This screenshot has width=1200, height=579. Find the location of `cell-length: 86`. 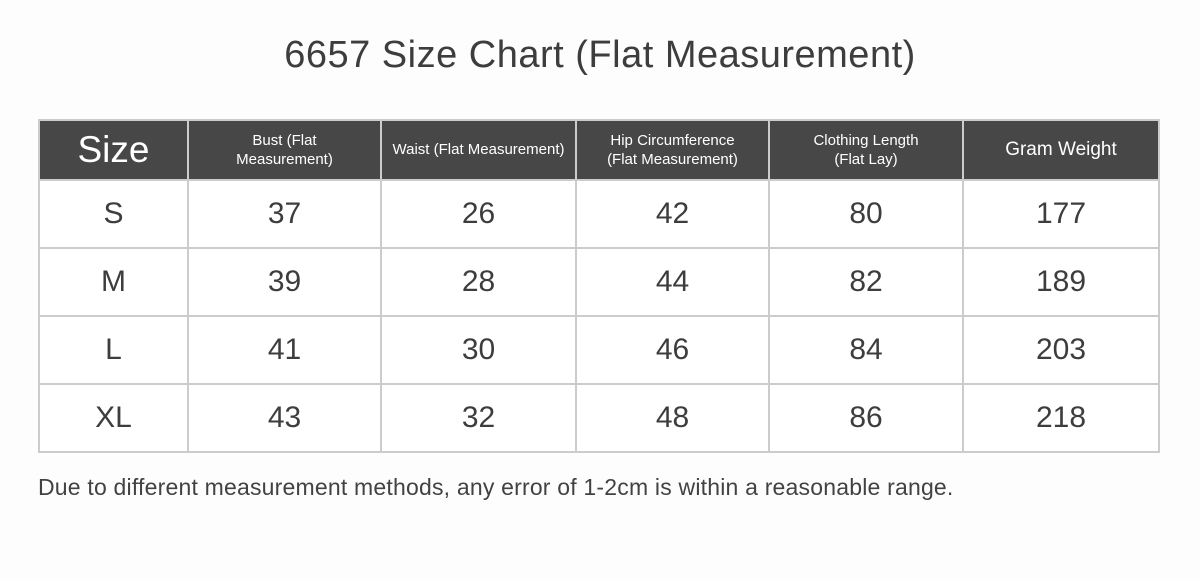

cell-length: 86 is located at coordinates (866, 418).